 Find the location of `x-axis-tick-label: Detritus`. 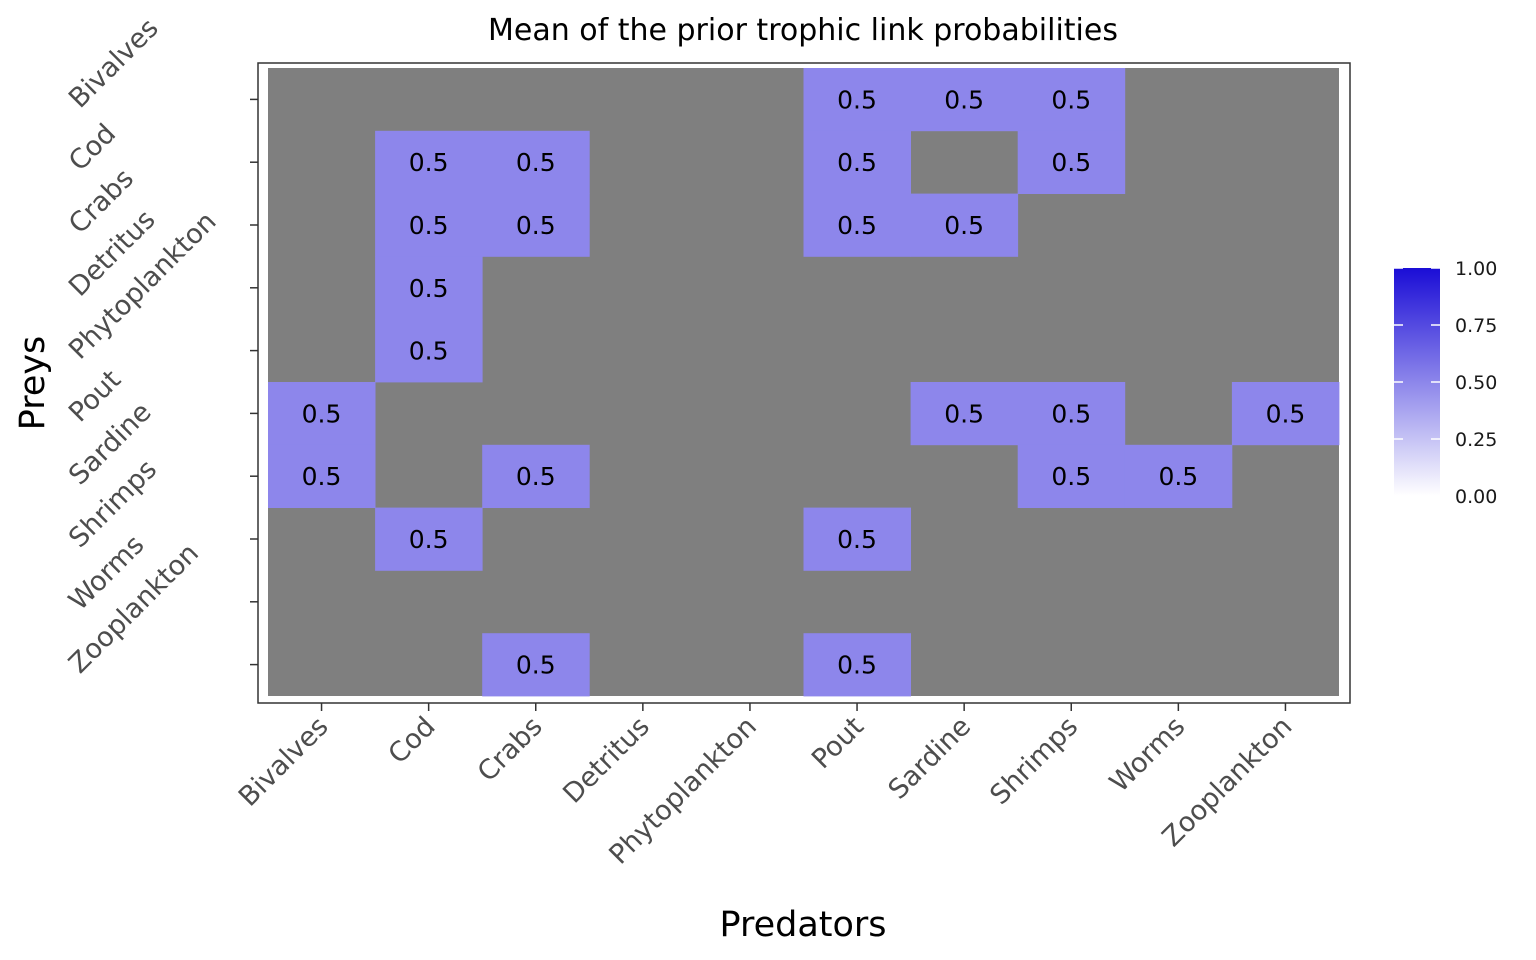

x-axis-tick-label: Detritus is located at coordinates (606, 760).